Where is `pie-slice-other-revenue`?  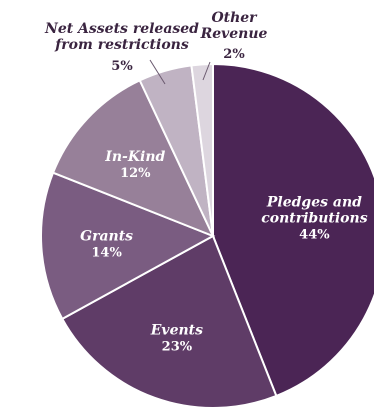 pie-slice-other-revenue is located at coordinates (202, 149).